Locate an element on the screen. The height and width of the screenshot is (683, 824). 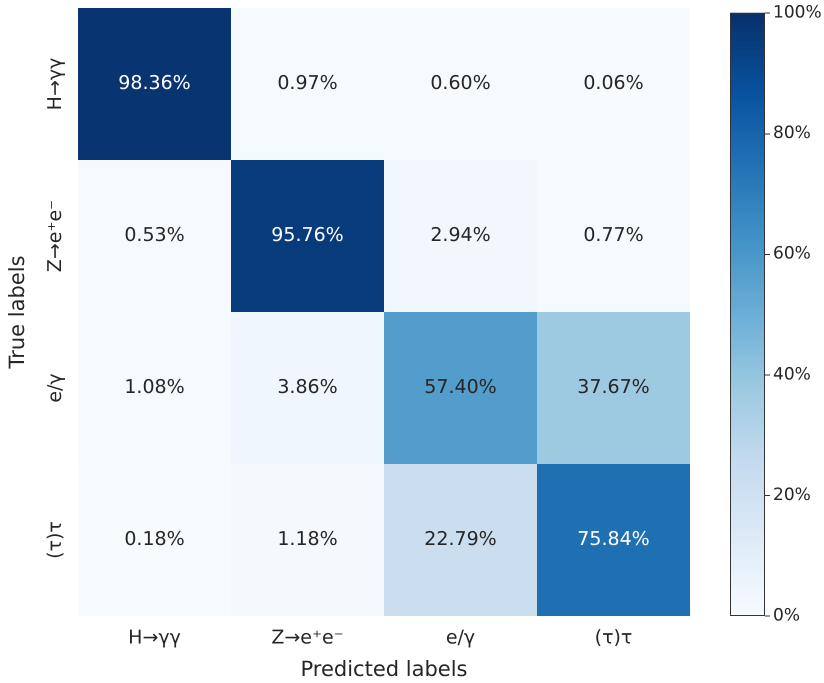
data-label: 1.08% is located at coordinates (154, 387).